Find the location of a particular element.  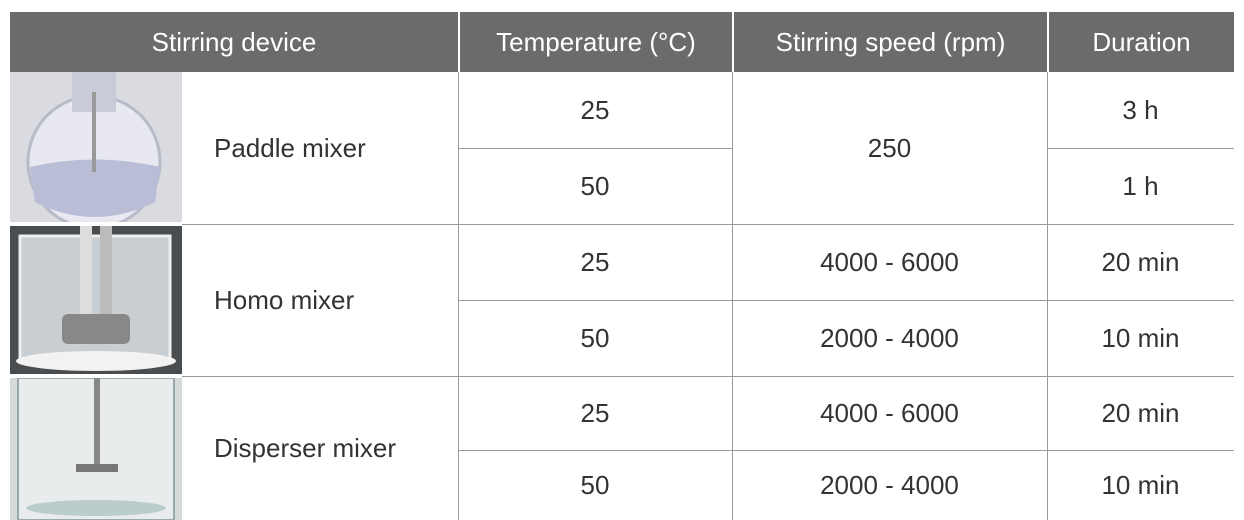

homo-photo is located at coordinates (96, 300).